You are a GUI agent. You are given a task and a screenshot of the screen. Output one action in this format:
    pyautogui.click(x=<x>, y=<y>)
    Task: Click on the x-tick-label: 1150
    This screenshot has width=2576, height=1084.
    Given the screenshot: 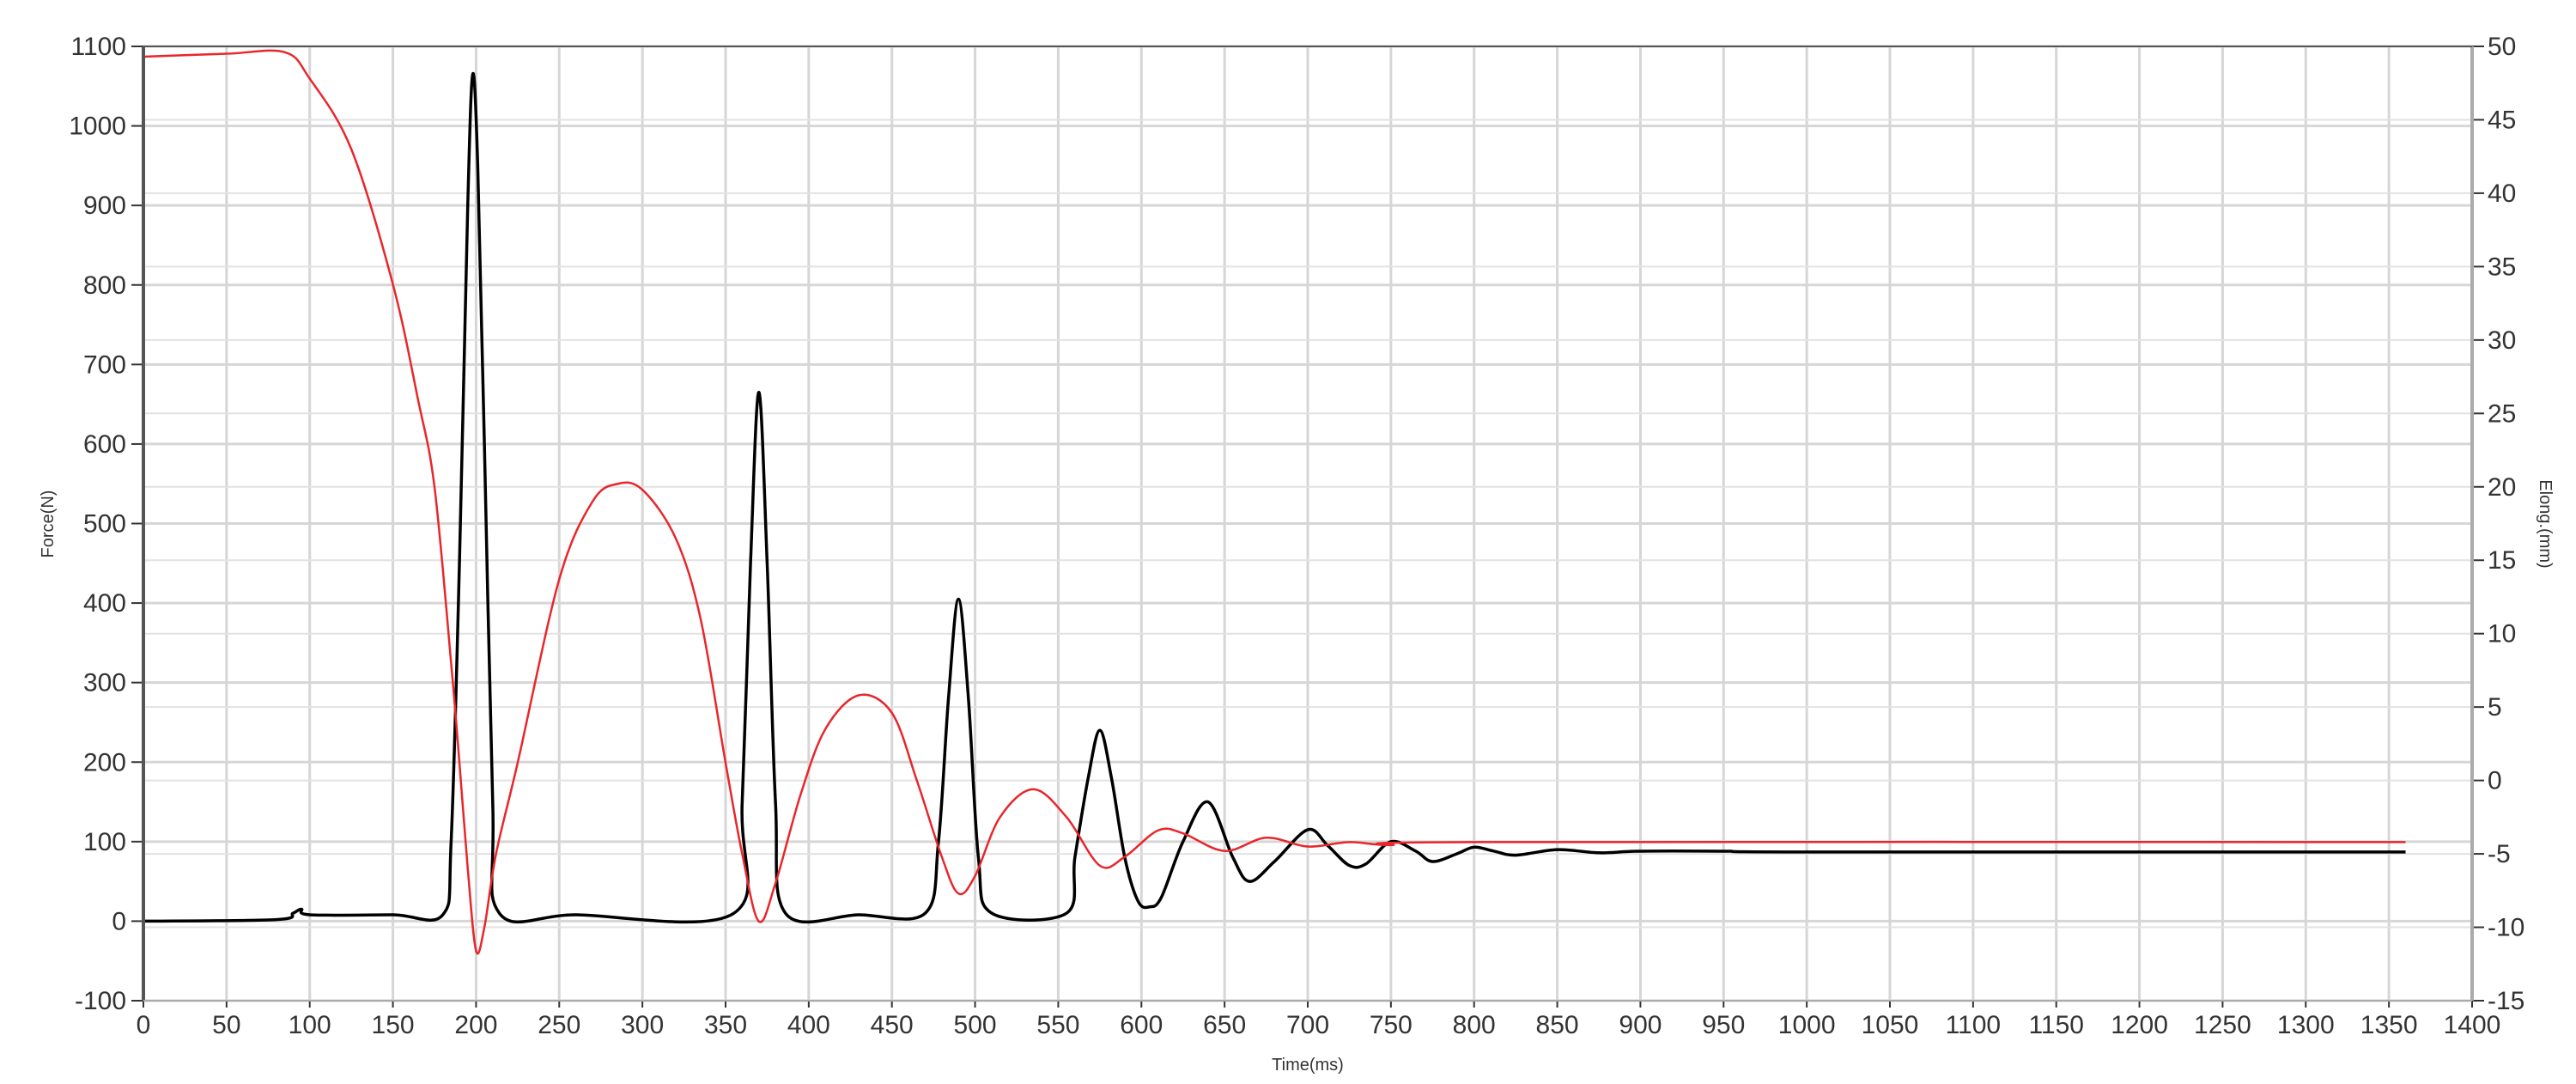 What is the action you would take?
    pyautogui.click(x=2056, y=1025)
    